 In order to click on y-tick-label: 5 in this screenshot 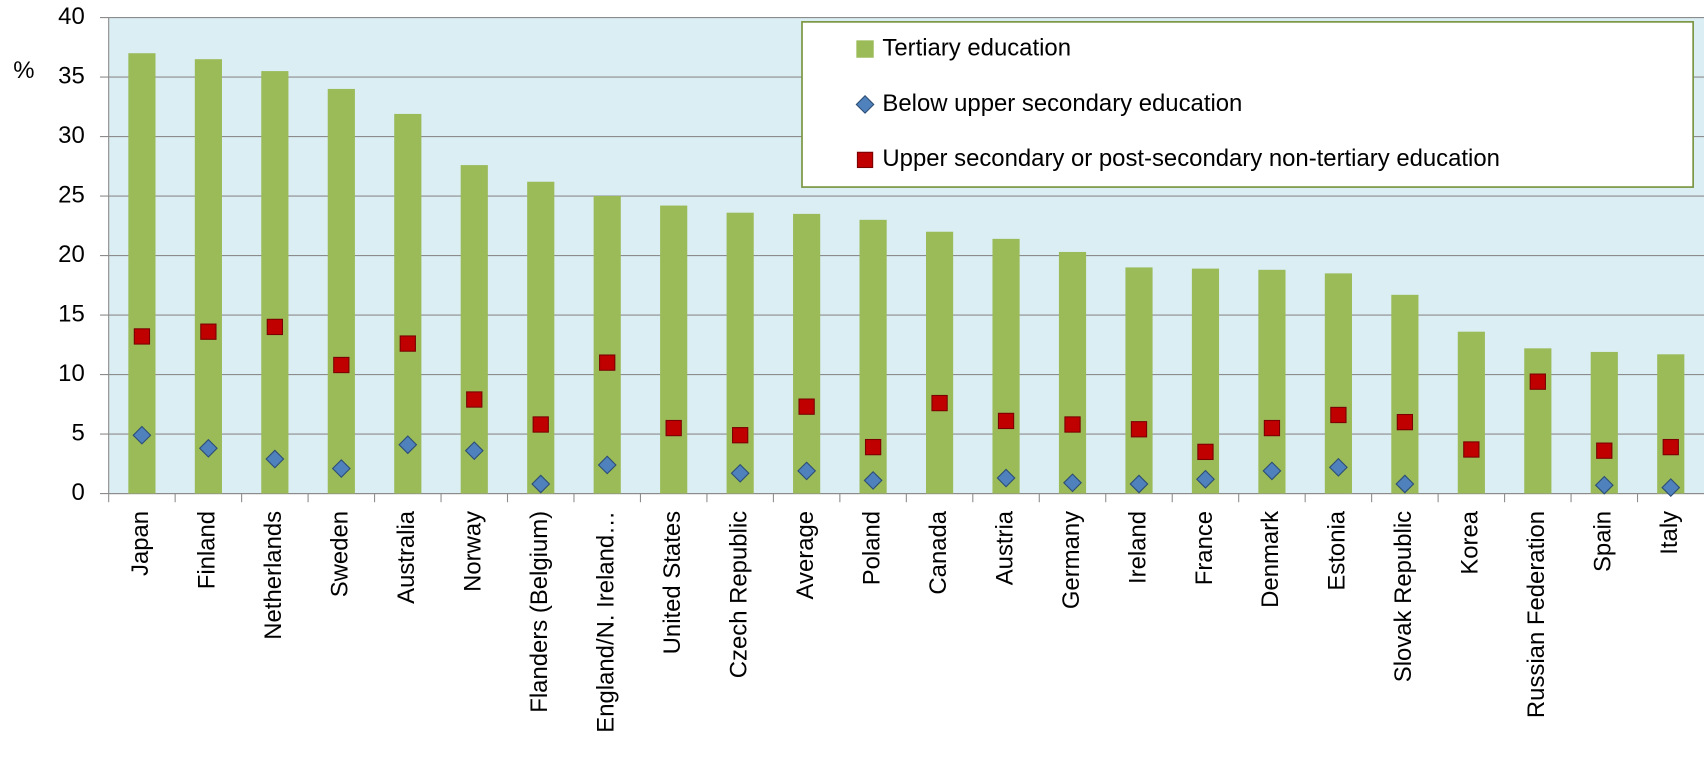, I will do `click(77, 432)`.